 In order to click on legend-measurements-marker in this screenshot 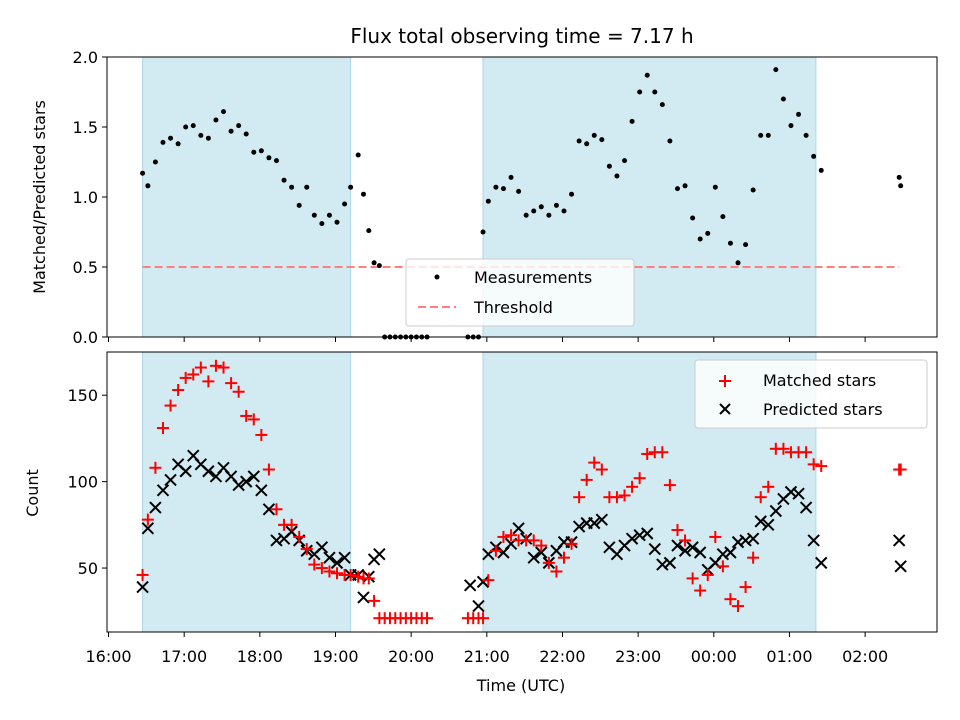, I will do `click(437, 277)`.